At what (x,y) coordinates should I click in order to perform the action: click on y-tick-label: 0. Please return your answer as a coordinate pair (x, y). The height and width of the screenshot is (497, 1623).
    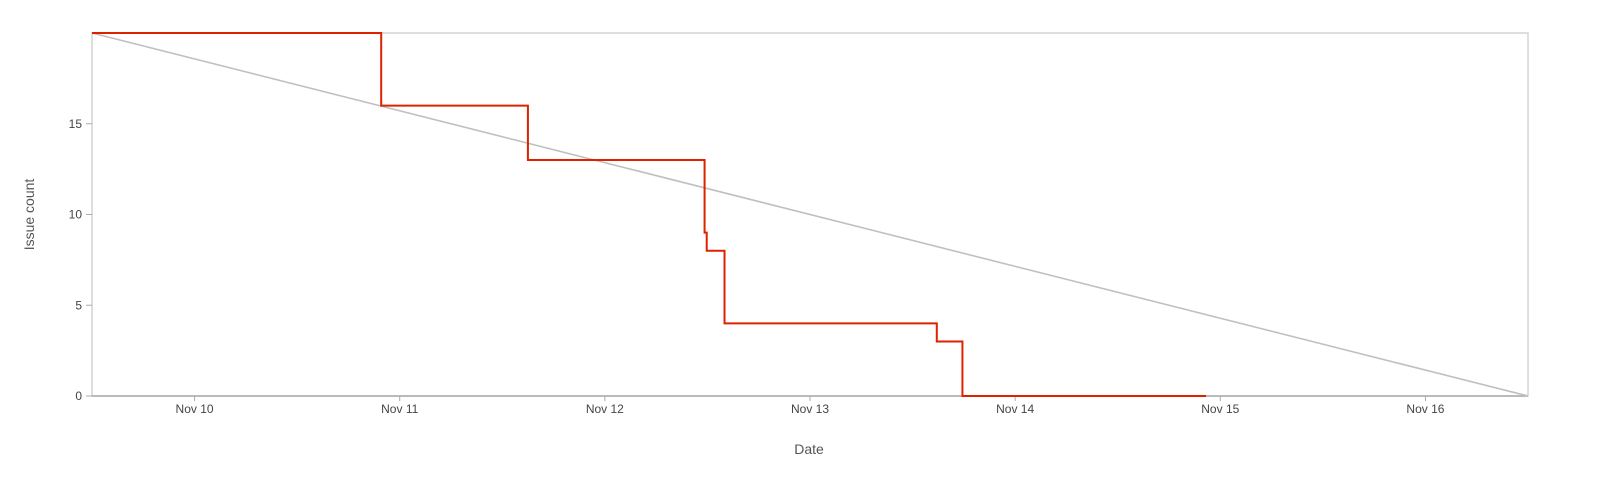
    Looking at the image, I should click on (78, 396).